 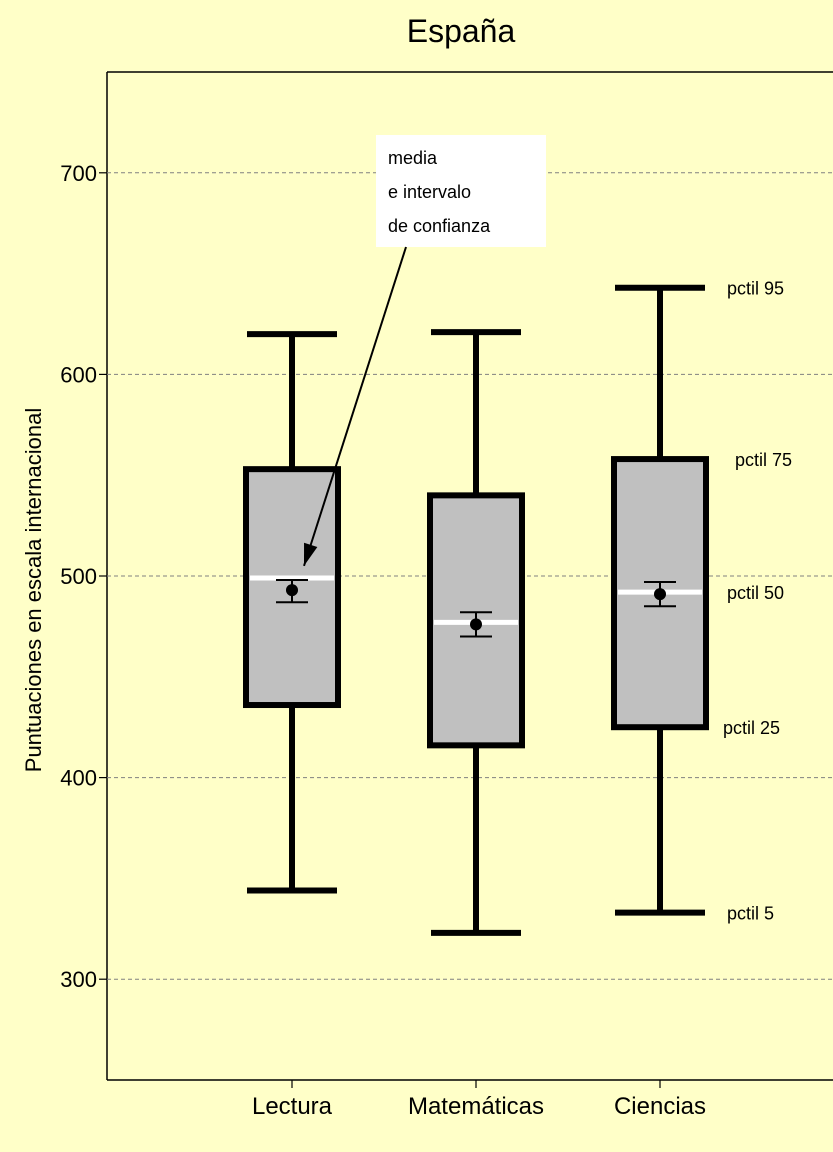 I want to click on percentile-label: pctil 75, so click(x=763, y=460).